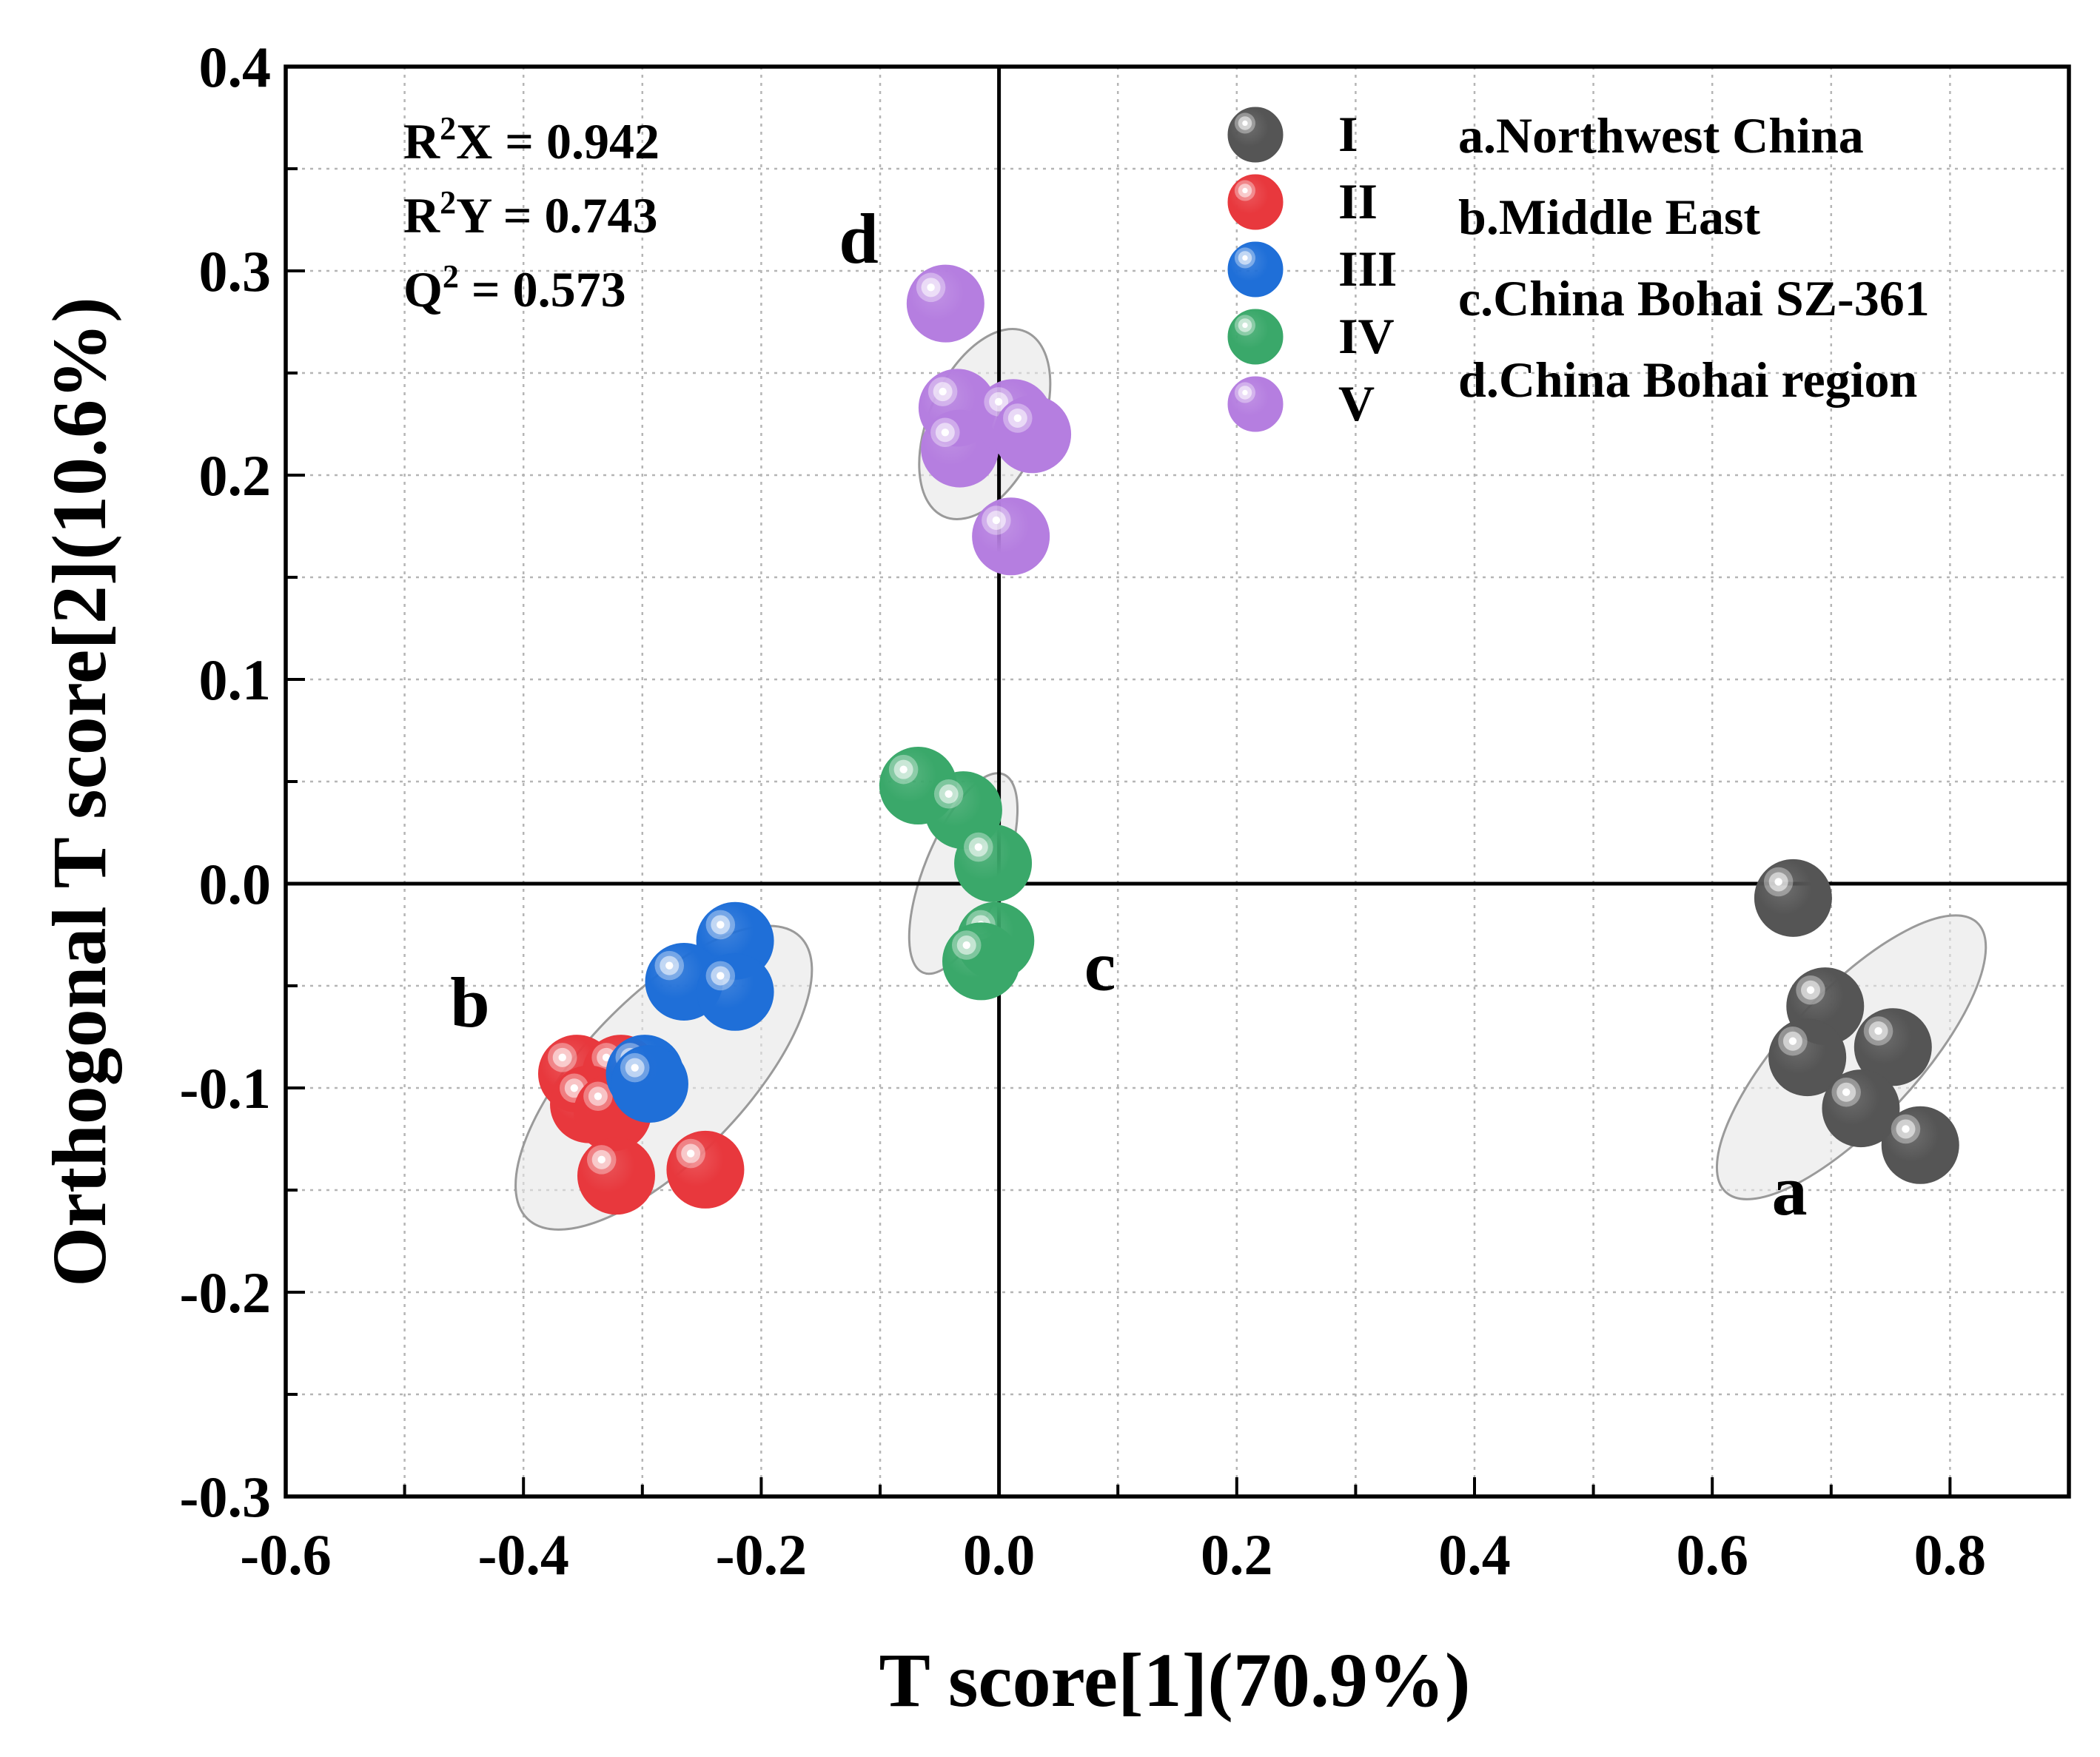 The image size is (2100, 1757). Describe the element at coordinates (1367, 269) in the screenshot. I see `legend-series-label: III` at that location.